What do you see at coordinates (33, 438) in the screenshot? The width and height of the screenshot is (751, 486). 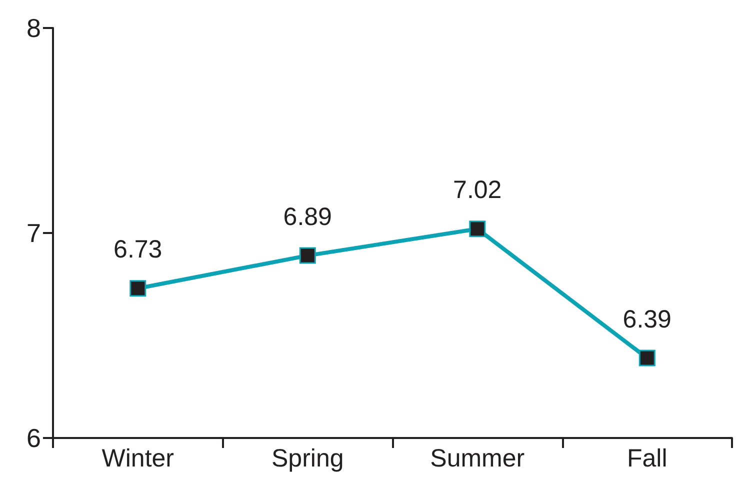 I see `y-tick-label: 6` at bounding box center [33, 438].